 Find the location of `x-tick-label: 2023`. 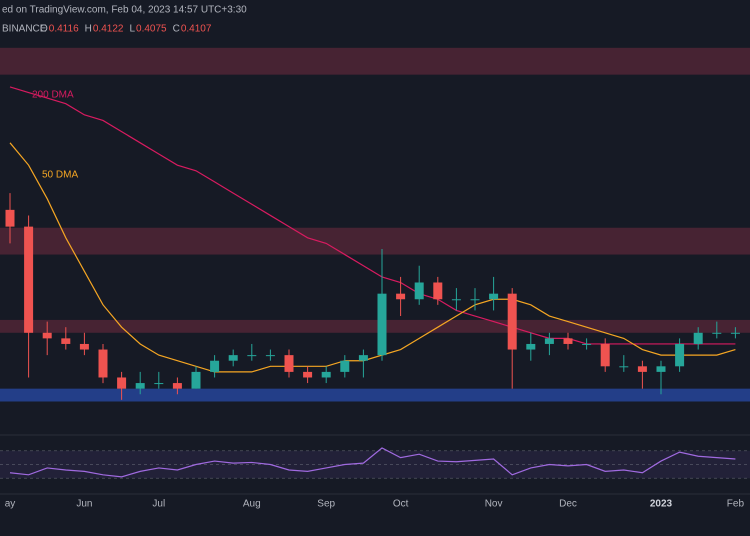

x-tick-label: 2023 is located at coordinates (661, 504).